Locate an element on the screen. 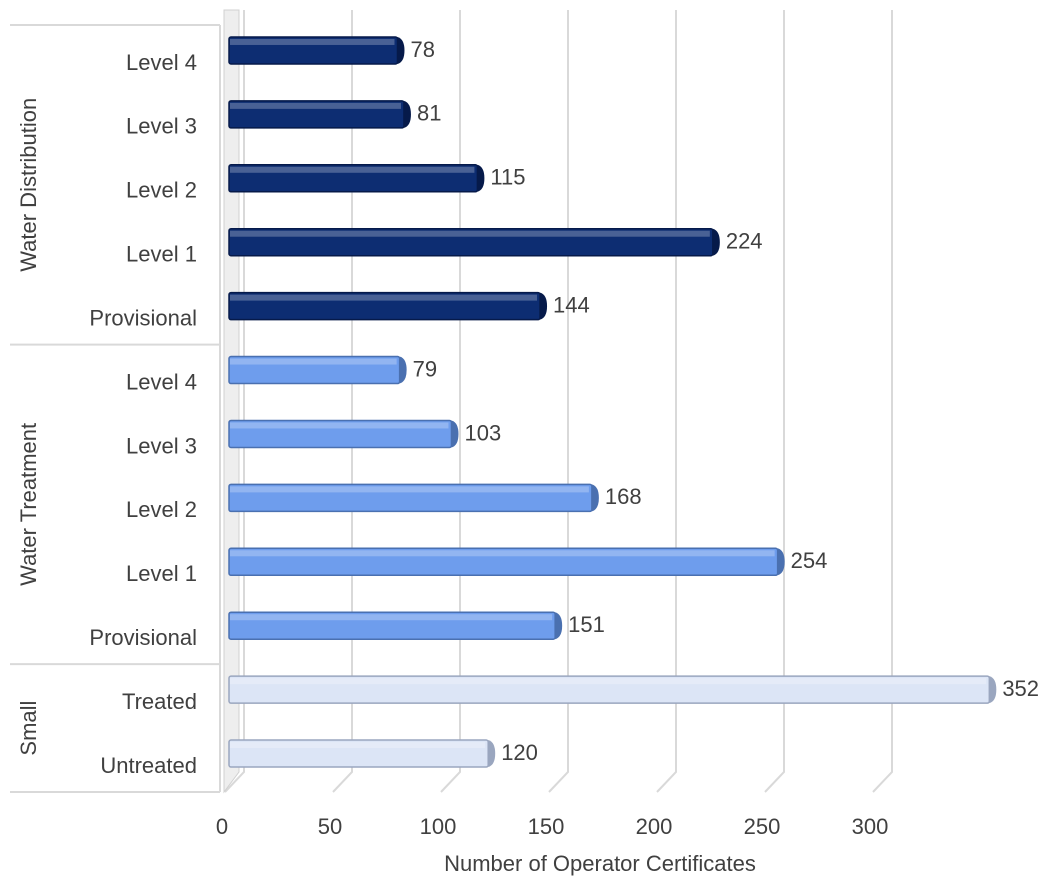 The width and height of the screenshot is (1047, 884). data-label: 78 is located at coordinates (422, 49).